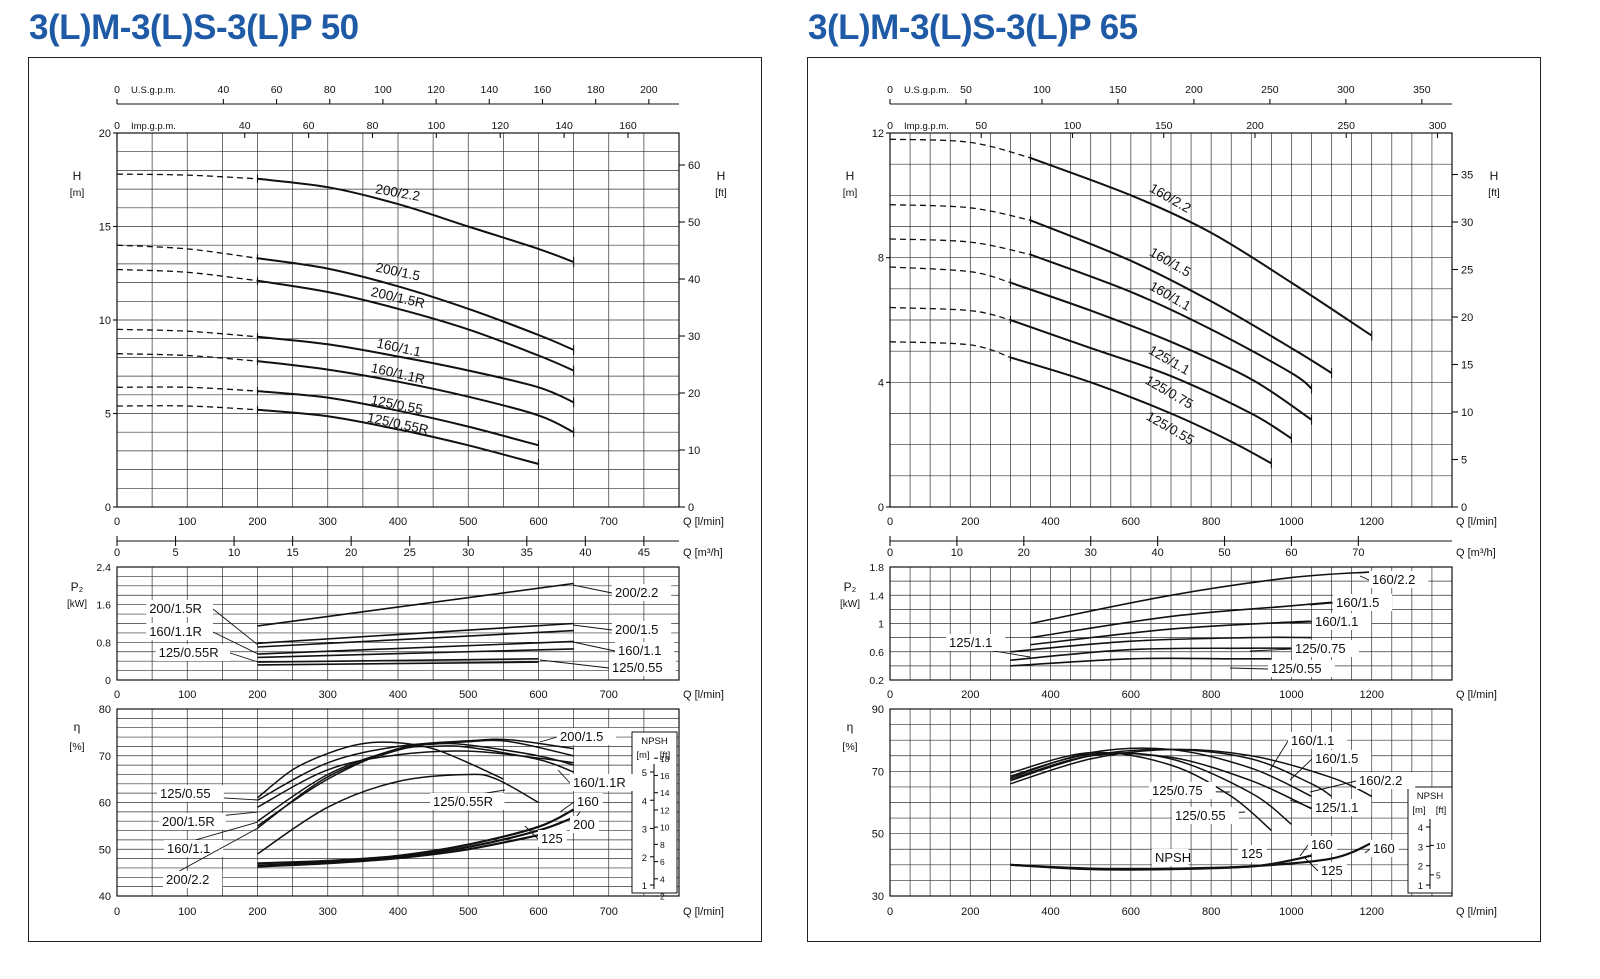 Image resolution: width=1600 pixels, height=979 pixels. I want to click on m3h-tick-label: 5, so click(175, 553).